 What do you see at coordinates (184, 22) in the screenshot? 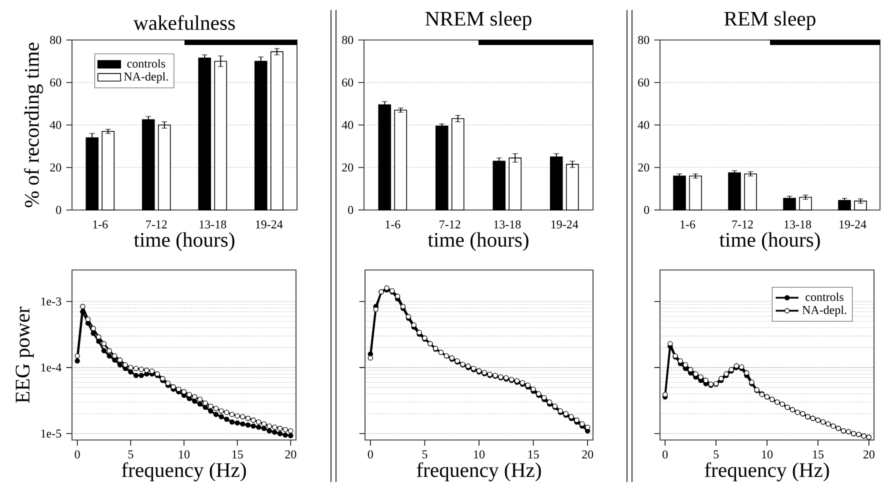
I see `chart-title: wakefulness` at bounding box center [184, 22].